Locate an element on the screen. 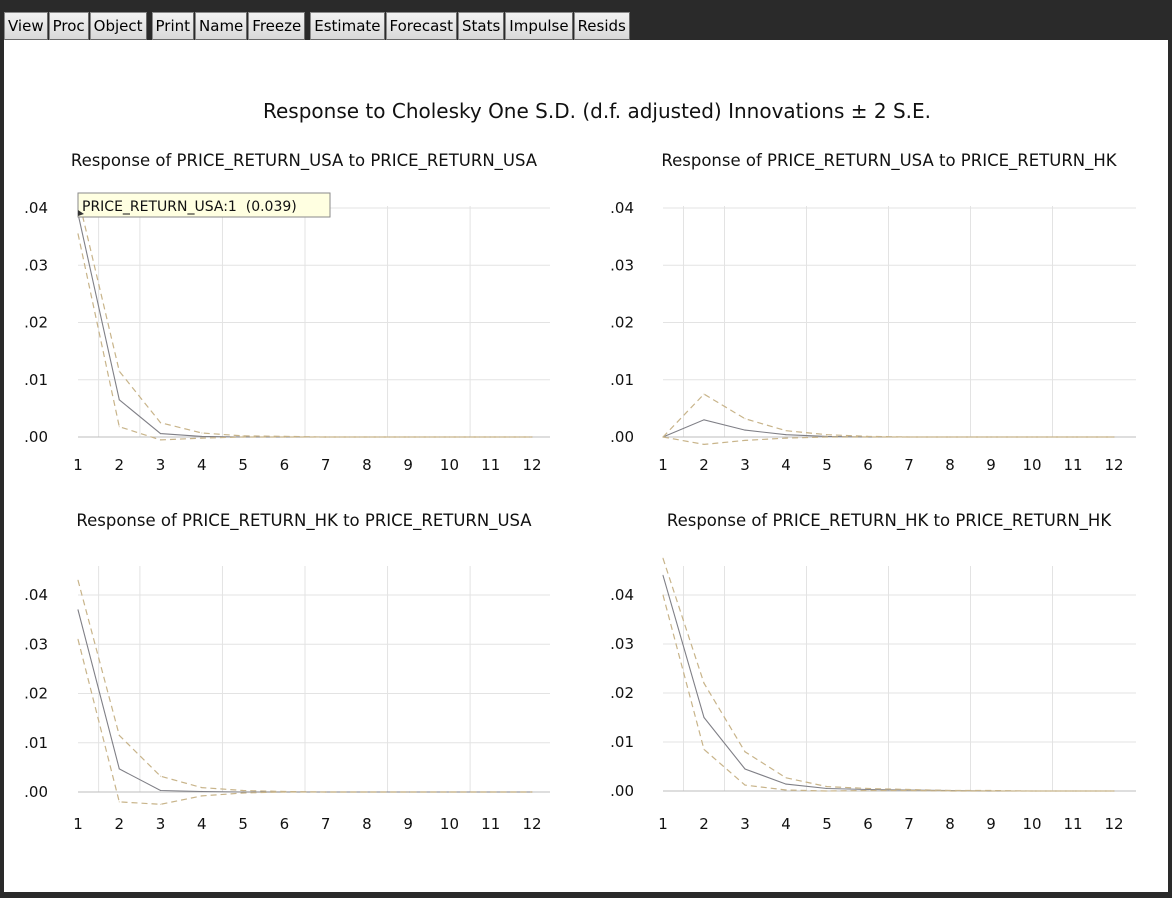 The height and width of the screenshot is (898, 1172). forecast-button: Forecast is located at coordinates (421, 26).